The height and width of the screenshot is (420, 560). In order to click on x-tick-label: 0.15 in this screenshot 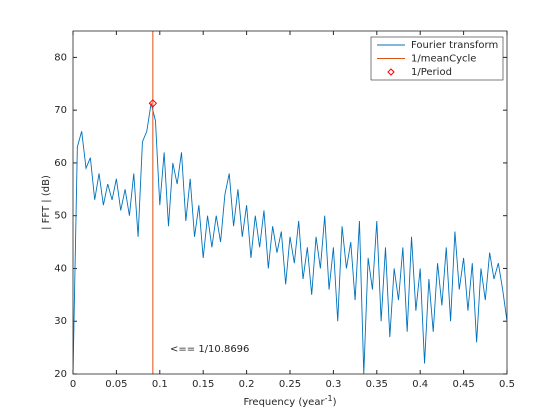, I will do `click(203, 384)`.